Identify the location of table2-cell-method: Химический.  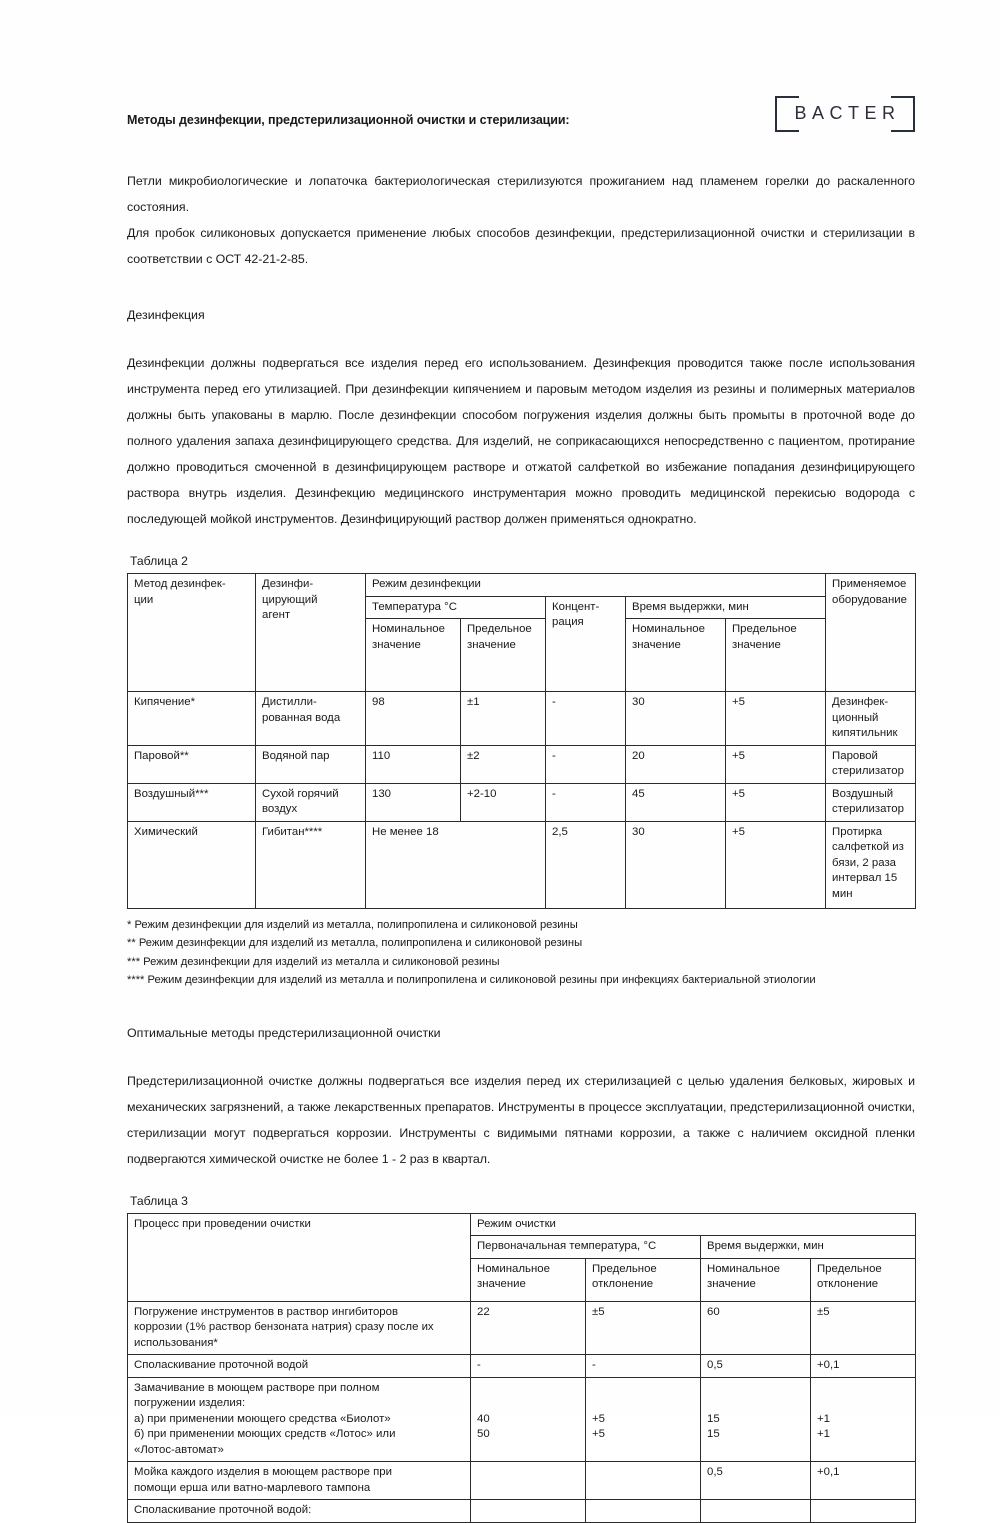
(191, 864).